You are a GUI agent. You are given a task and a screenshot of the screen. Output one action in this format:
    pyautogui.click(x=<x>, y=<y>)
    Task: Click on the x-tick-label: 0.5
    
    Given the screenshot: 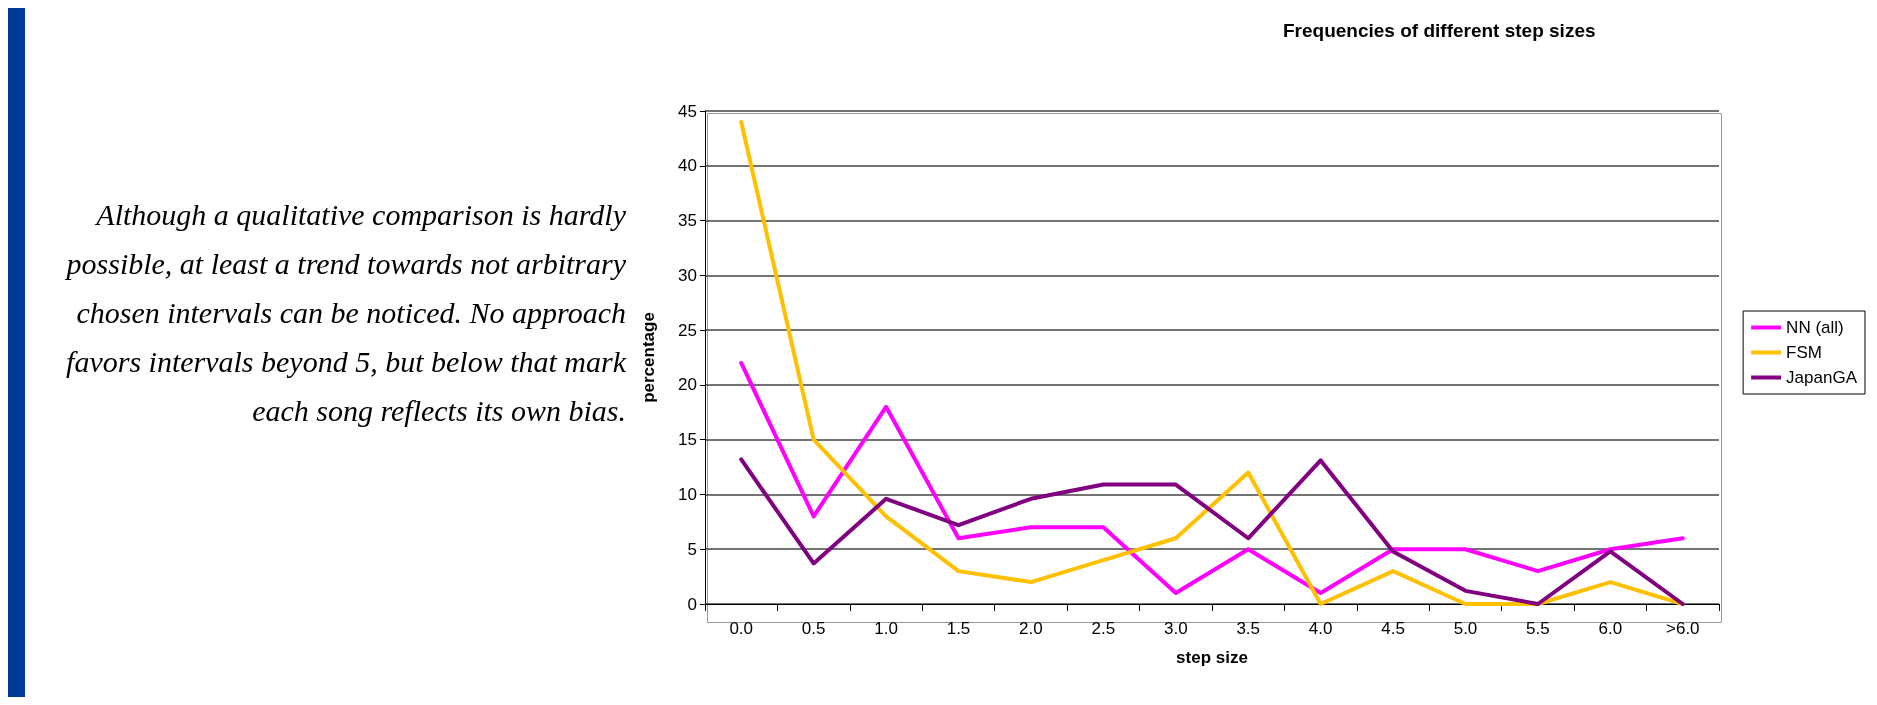 What is the action you would take?
    pyautogui.click(x=813, y=628)
    